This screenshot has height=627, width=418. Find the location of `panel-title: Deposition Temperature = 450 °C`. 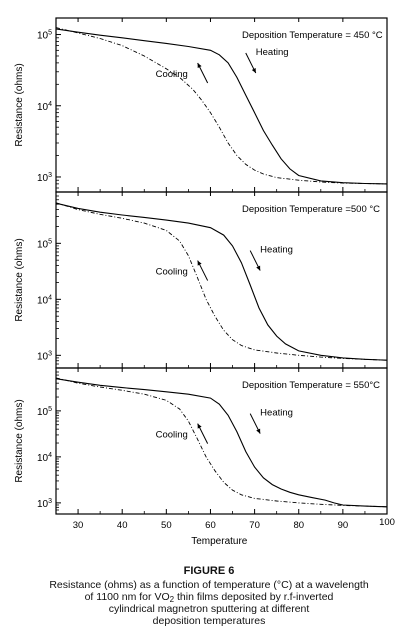

panel-title: Deposition Temperature = 450 °C is located at coordinates (312, 35).